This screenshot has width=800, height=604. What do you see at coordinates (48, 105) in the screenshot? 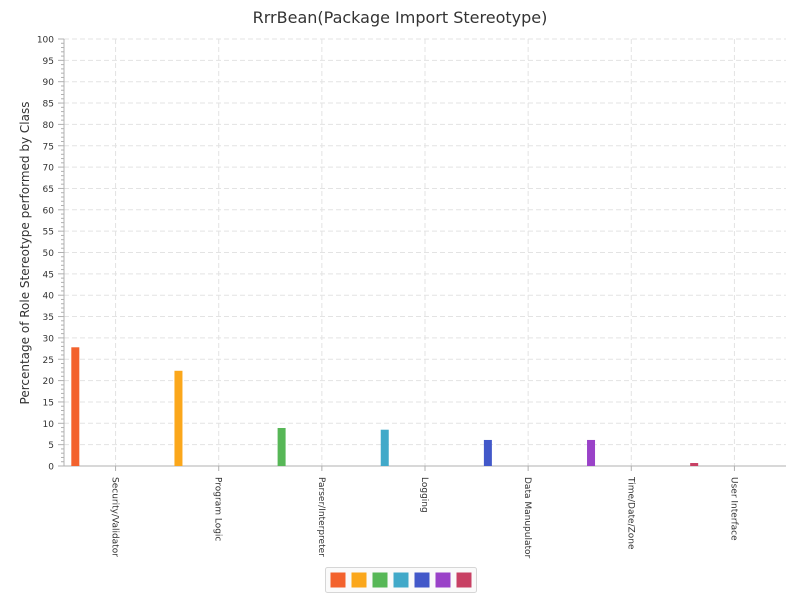
I see `y-tick-label: 85` at bounding box center [48, 105].